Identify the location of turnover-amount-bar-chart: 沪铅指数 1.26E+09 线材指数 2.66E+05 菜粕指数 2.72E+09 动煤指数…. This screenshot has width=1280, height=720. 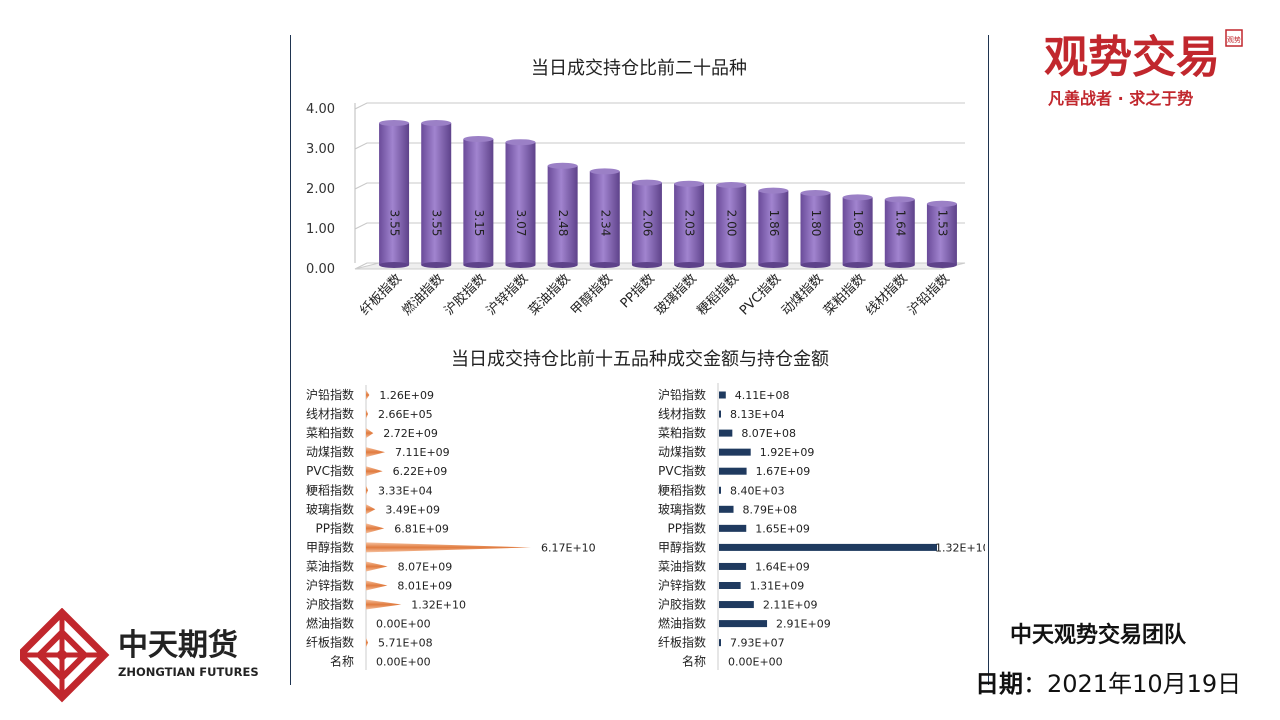
(451, 527).